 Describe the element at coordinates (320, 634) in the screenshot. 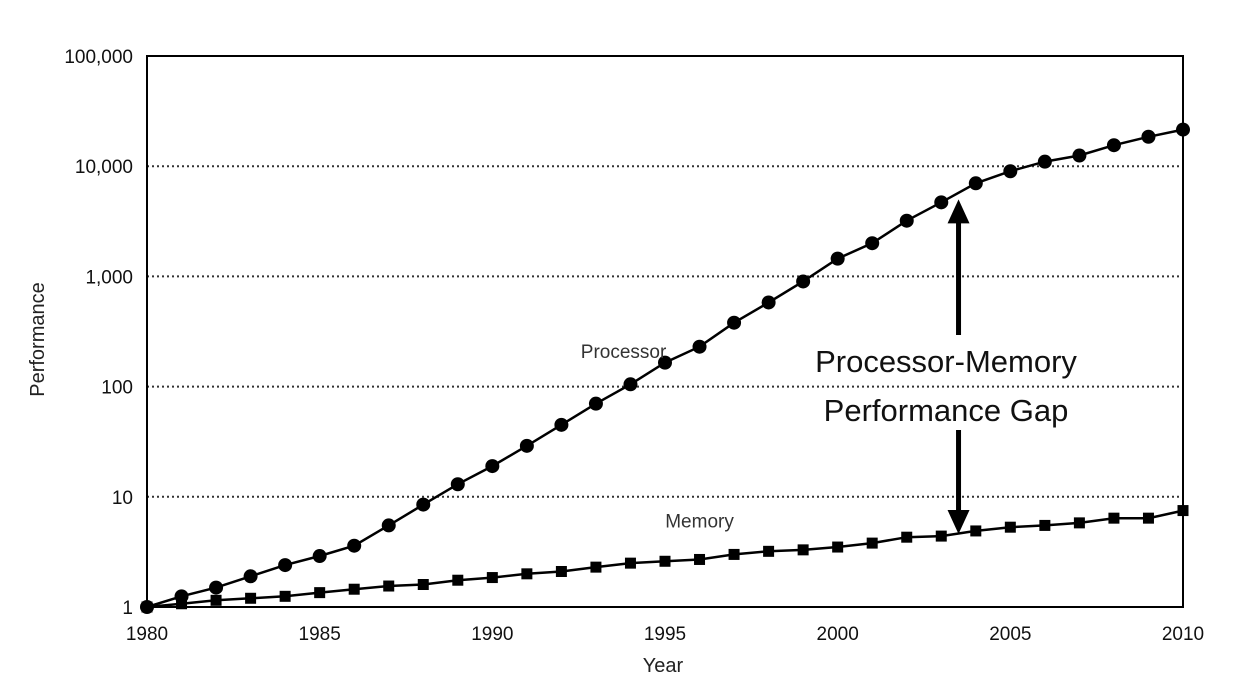

I see `x-tick-label: 1985` at that location.